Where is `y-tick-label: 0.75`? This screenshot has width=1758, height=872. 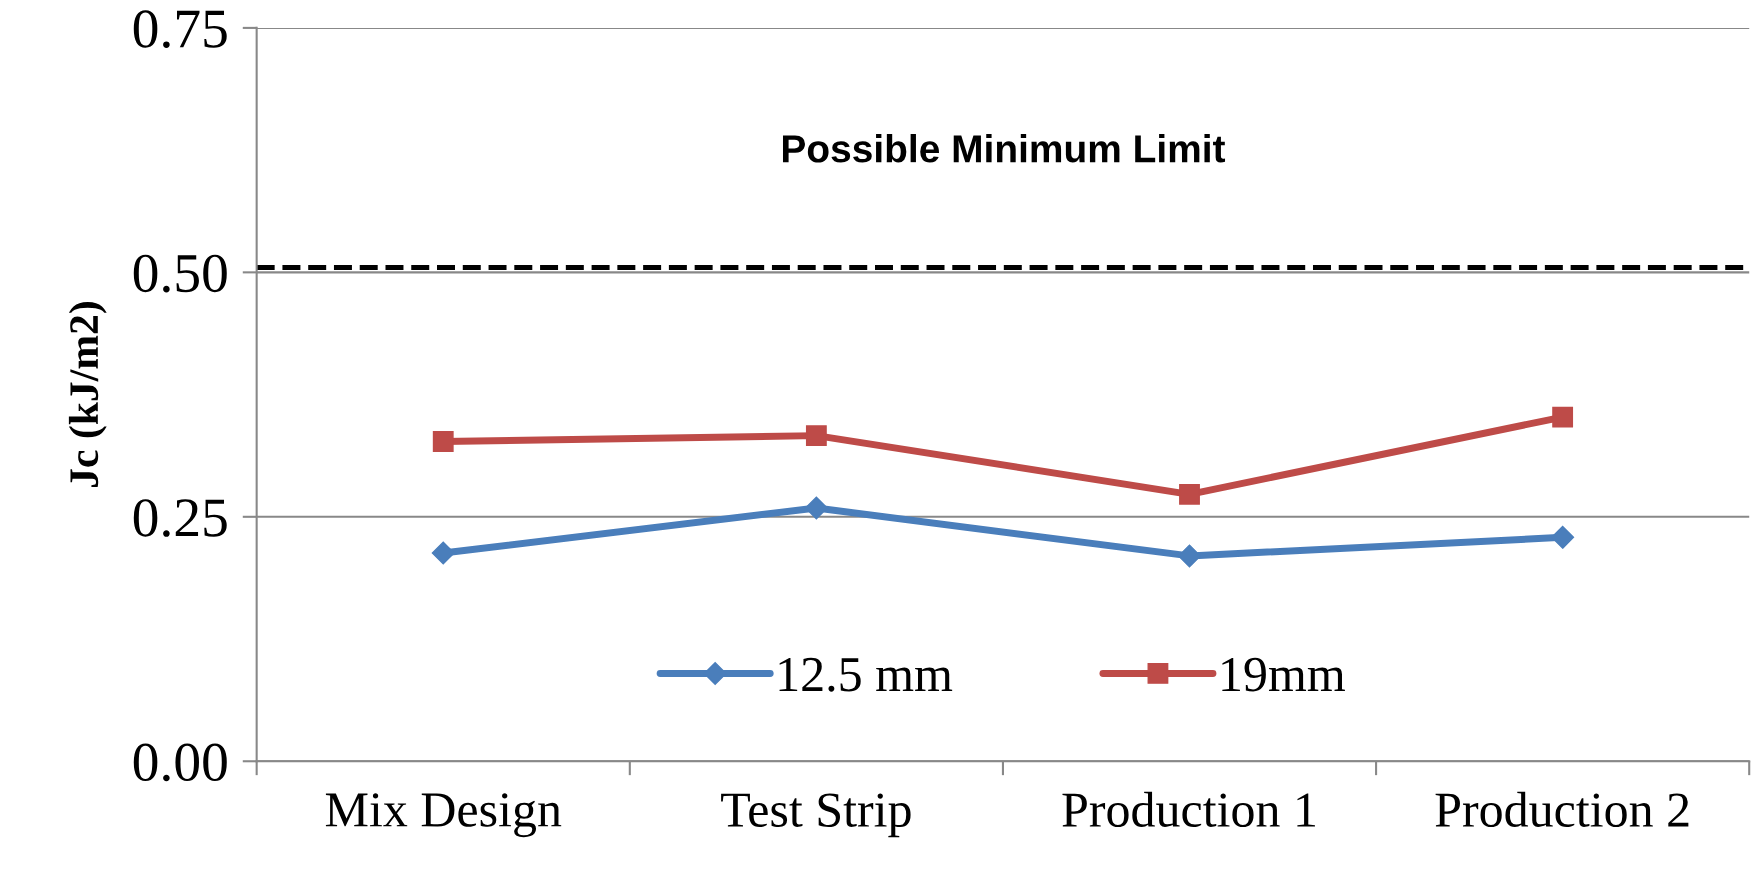 y-tick-label: 0.75 is located at coordinates (180, 29).